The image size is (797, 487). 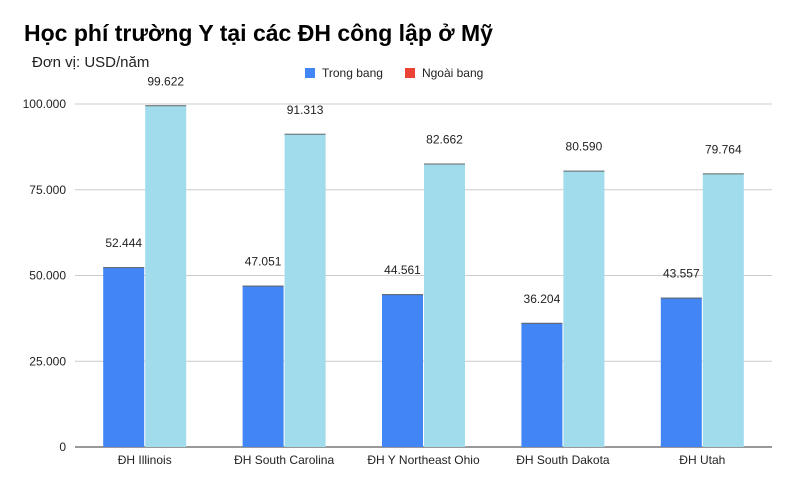 What do you see at coordinates (409, 73) in the screenshot?
I see `legend-swatch-ngoai-bang` at bounding box center [409, 73].